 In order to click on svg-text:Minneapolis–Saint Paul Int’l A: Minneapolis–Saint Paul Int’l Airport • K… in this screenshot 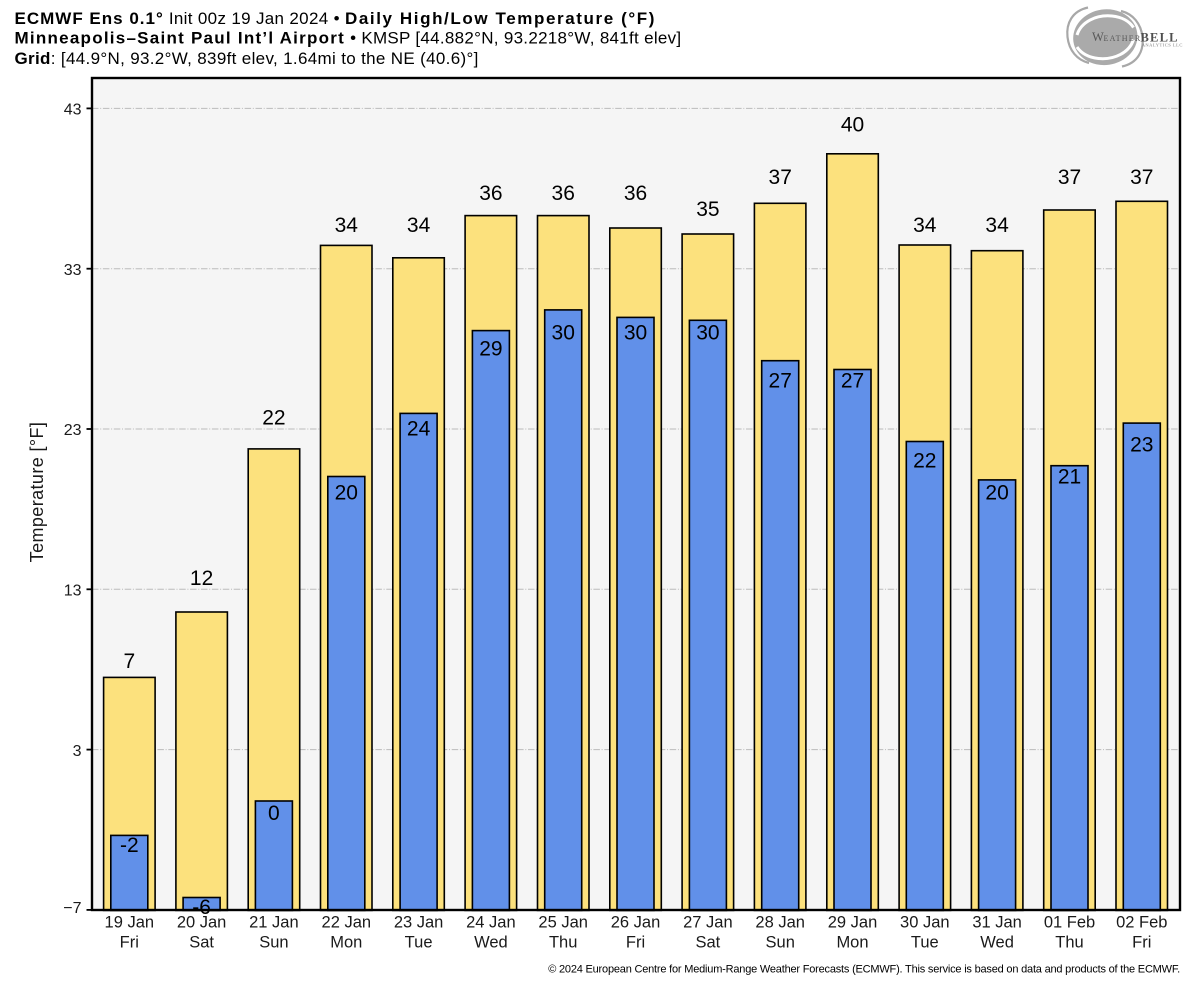, I will do `click(348, 37)`.